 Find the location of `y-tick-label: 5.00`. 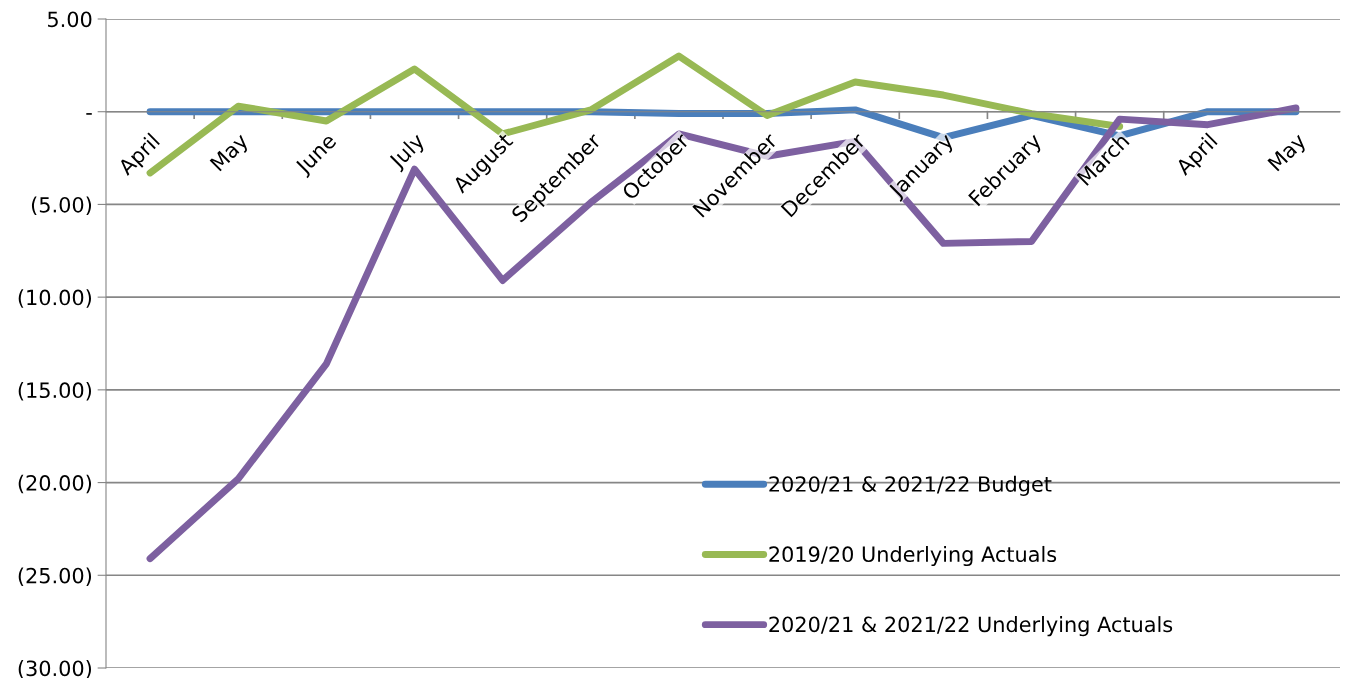

y-tick-label: 5.00 is located at coordinates (70, 19).